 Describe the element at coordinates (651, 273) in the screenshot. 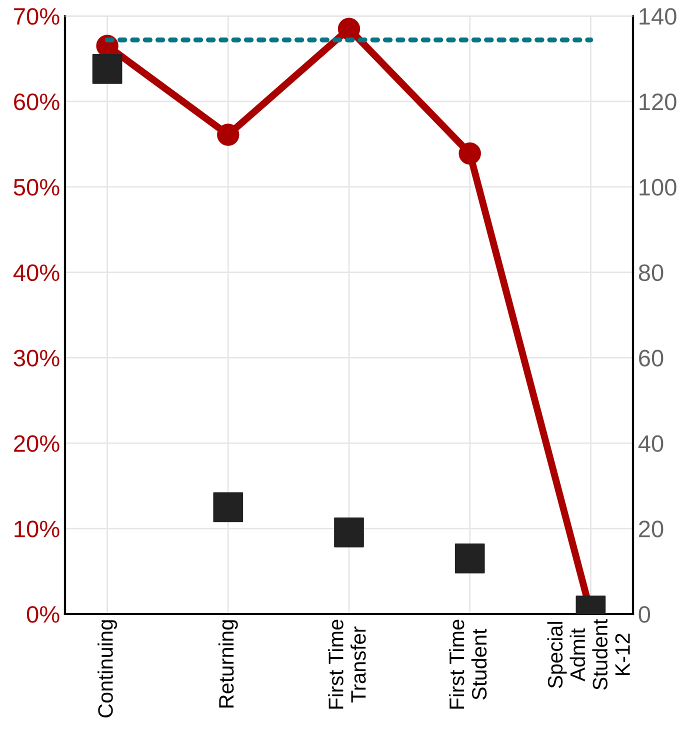

I see `y2-tick-label: 80` at that location.